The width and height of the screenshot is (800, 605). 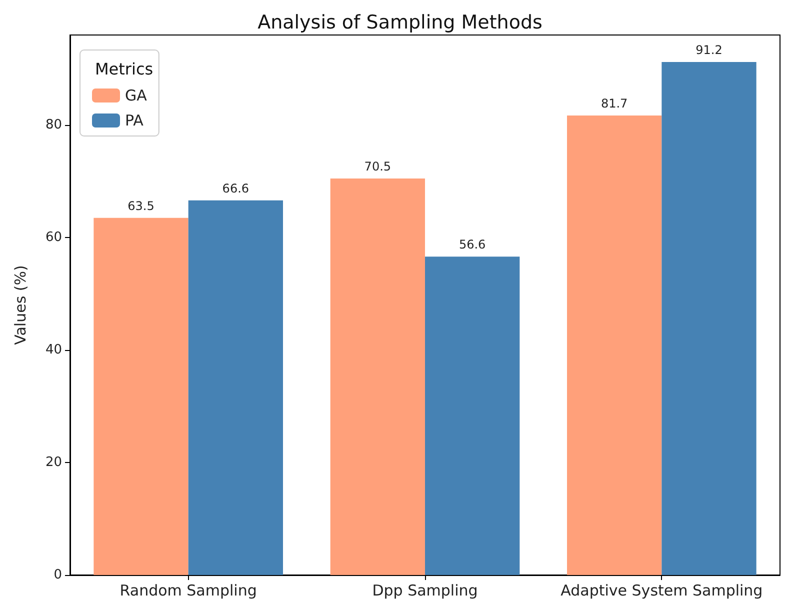 I want to click on x-tick-label: Dpp Sampling, so click(x=425, y=591).